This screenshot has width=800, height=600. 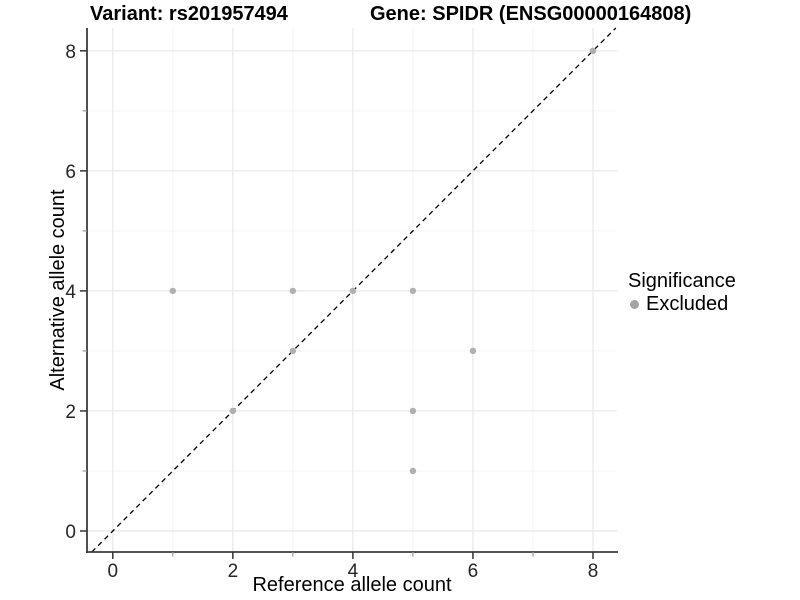 I want to click on x-tick-label: 4, so click(x=353, y=571).